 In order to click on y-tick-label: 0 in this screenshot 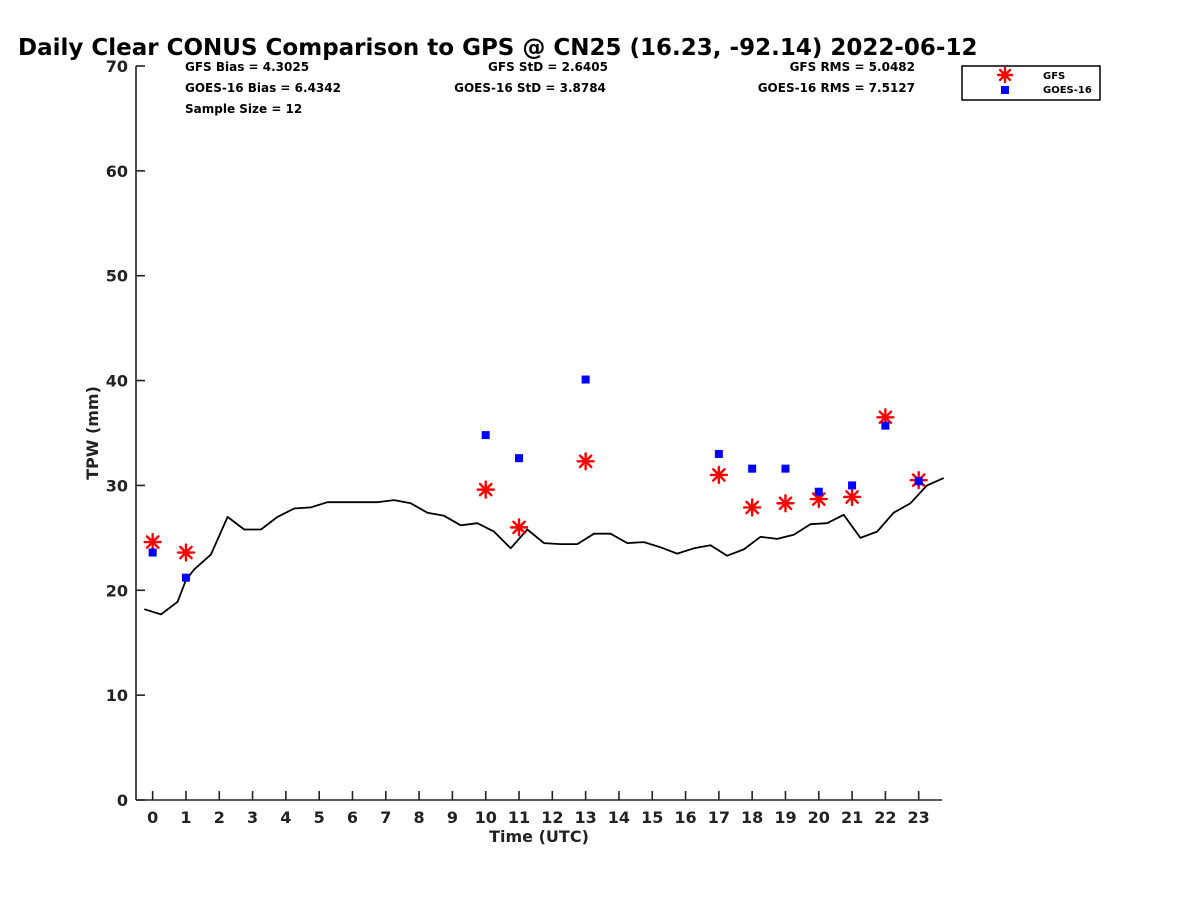, I will do `click(122, 800)`.